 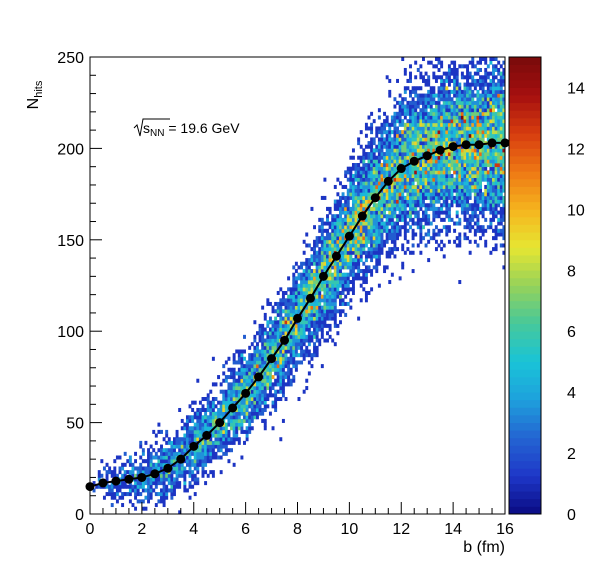 I want to click on profile-point, so click(x=181, y=459).